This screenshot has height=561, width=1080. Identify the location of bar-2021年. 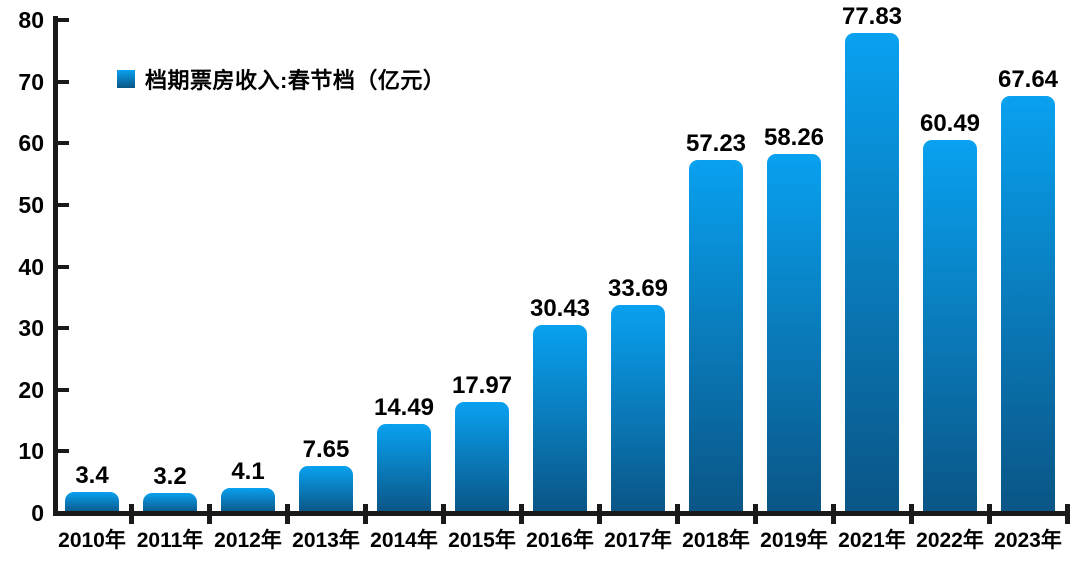
(872, 273).